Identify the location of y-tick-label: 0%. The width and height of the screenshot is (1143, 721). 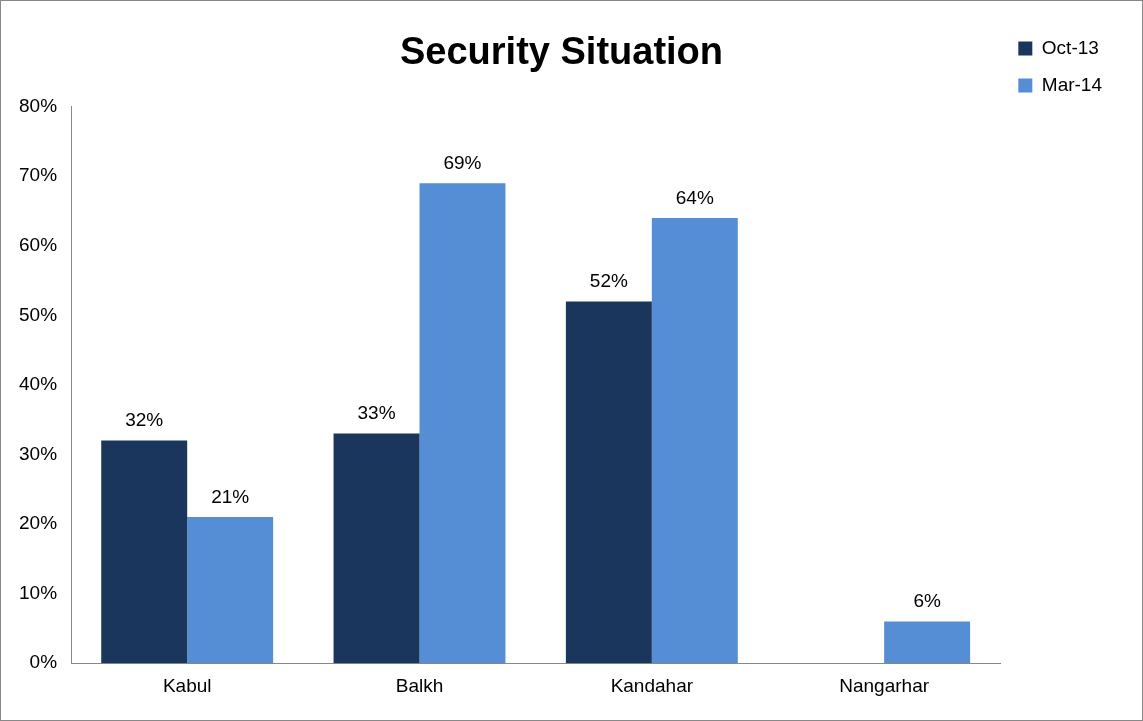
(43, 662).